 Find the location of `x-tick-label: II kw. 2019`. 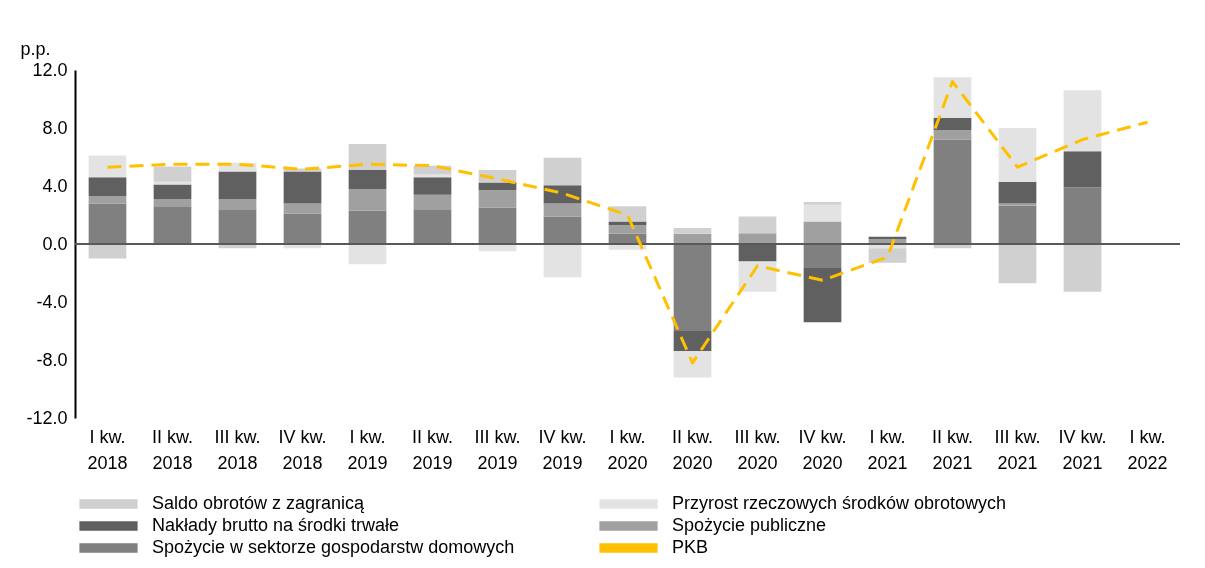

x-tick-label: II kw. 2019 is located at coordinates (432, 449).